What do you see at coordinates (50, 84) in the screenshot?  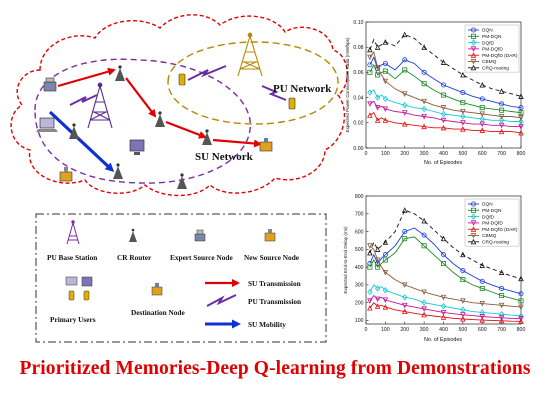 I see `expert-source-node-icon` at bounding box center [50, 84].